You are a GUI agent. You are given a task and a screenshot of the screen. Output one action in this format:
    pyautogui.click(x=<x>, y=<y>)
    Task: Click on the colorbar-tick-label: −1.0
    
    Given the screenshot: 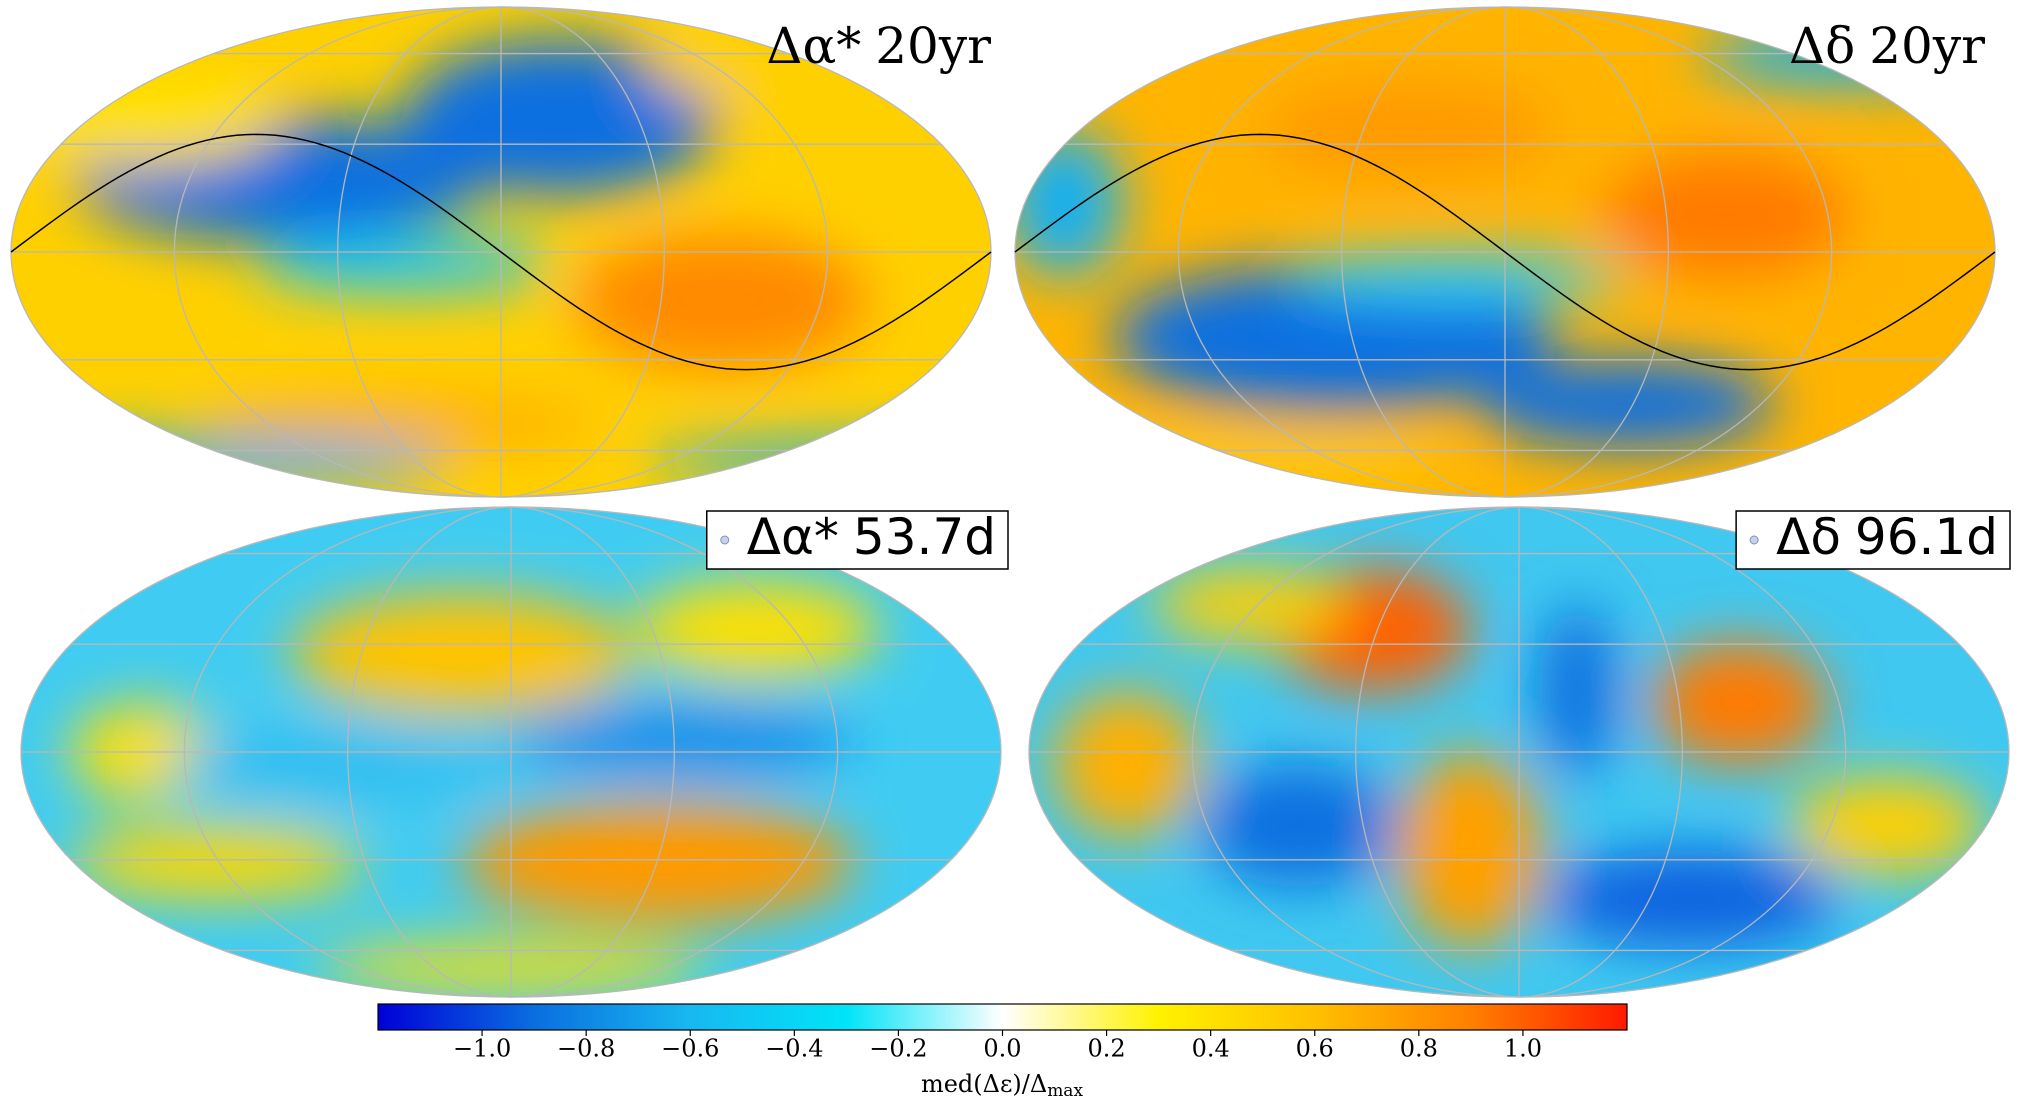 What is the action you would take?
    pyautogui.click(x=482, y=1049)
    